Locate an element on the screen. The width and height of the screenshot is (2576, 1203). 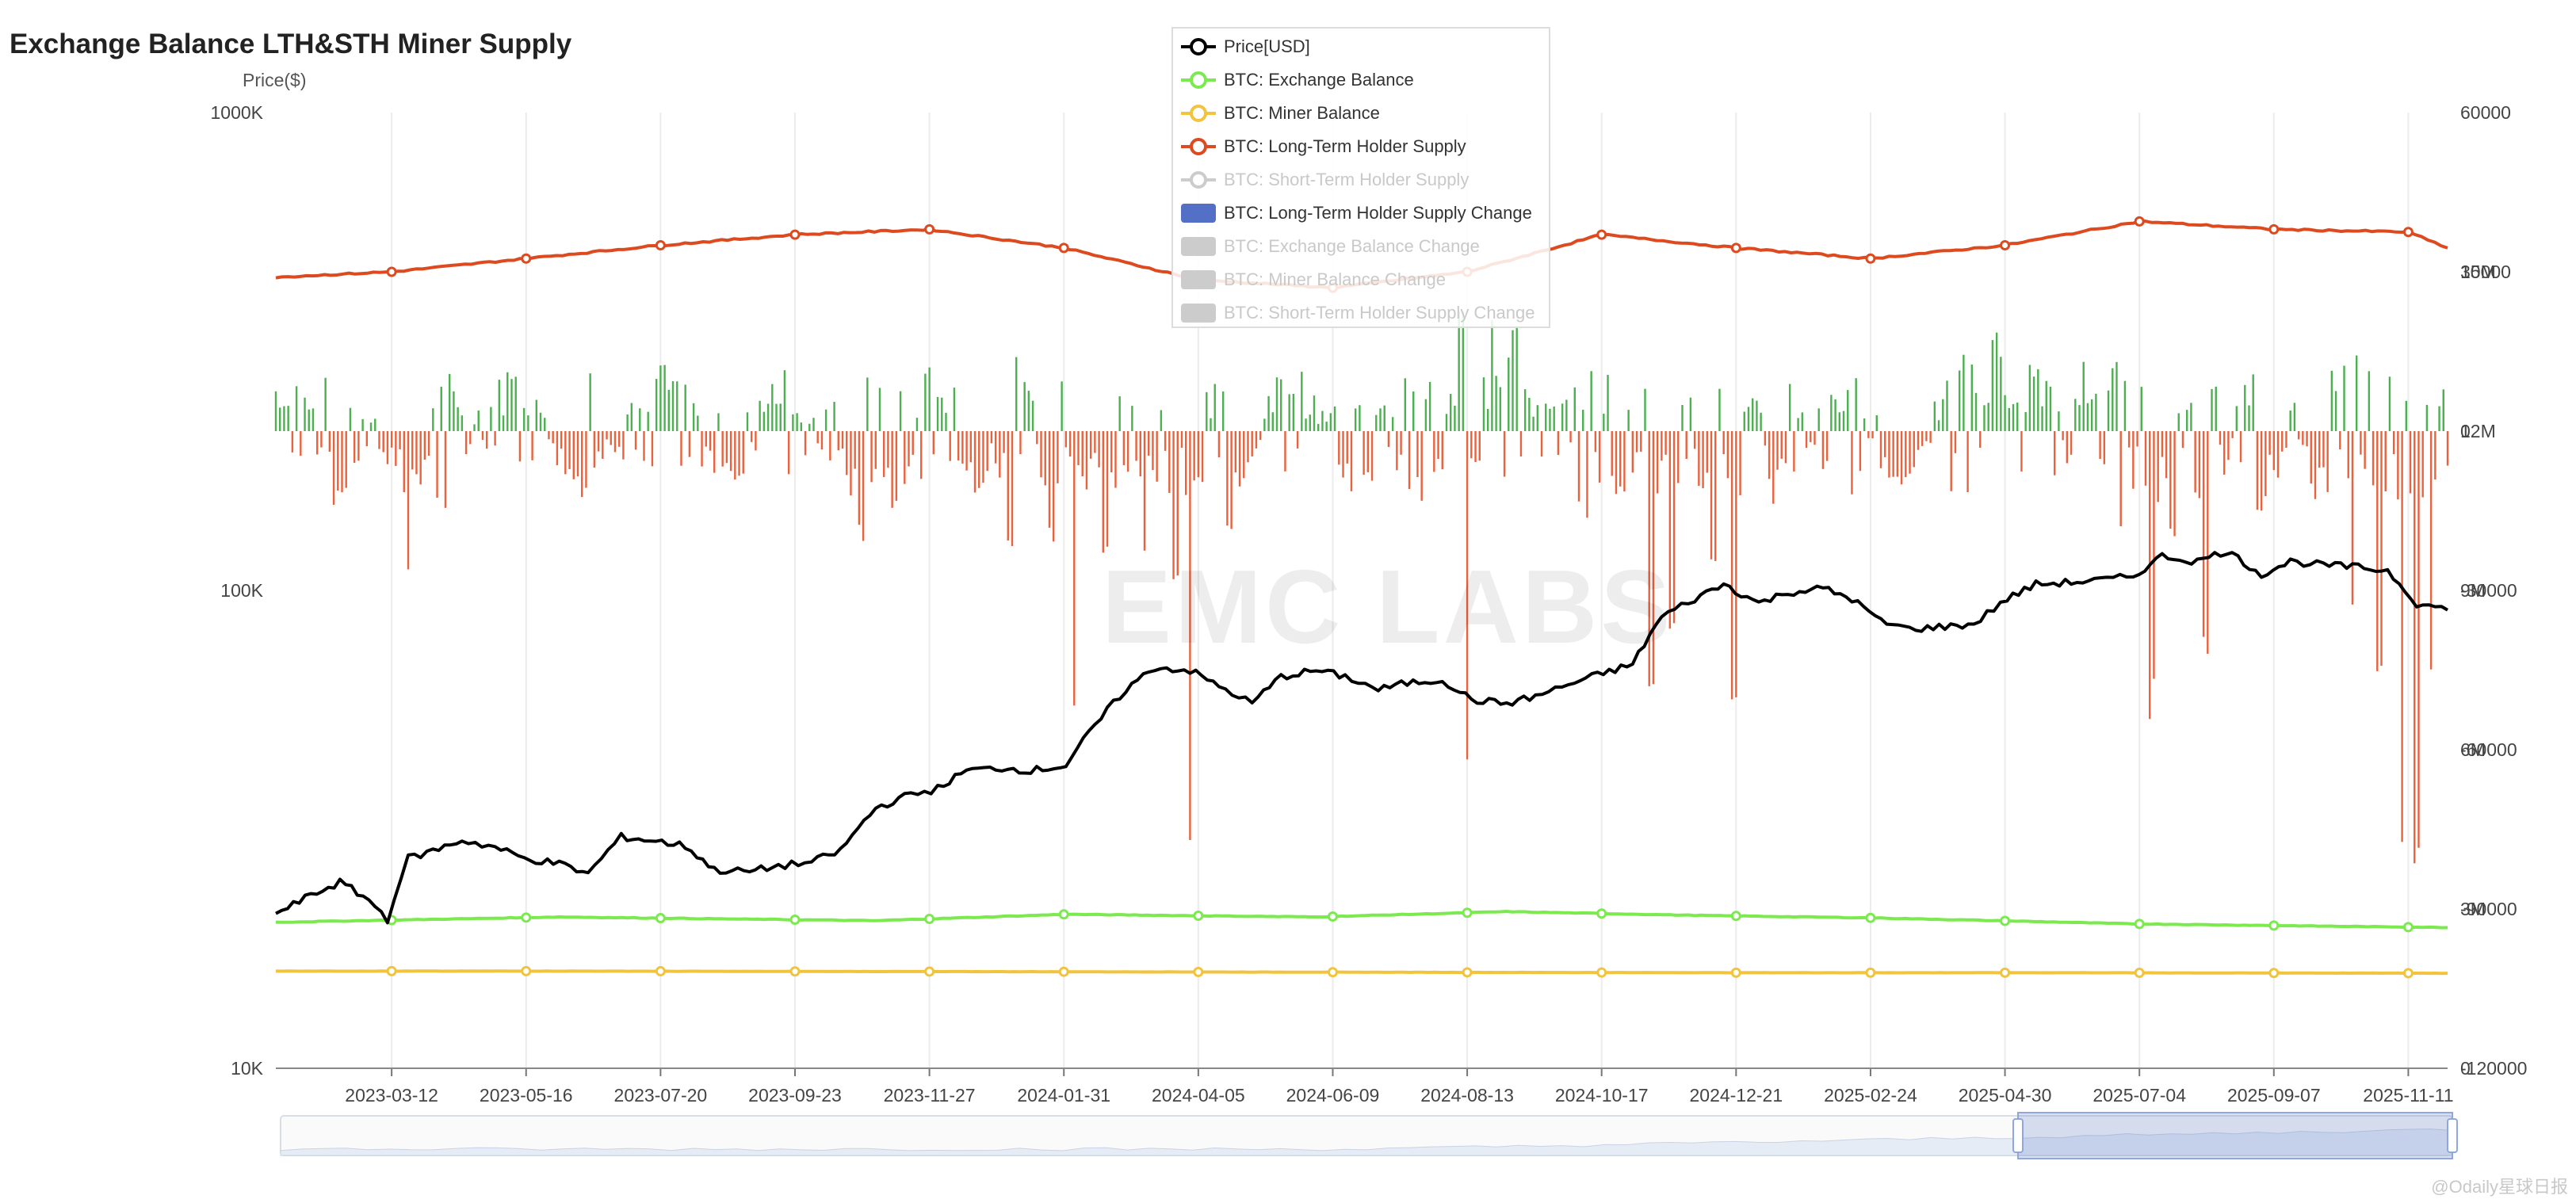
legend-item-lth-supply: BTC: Long-Term Holder Supply is located at coordinates (1323, 146).